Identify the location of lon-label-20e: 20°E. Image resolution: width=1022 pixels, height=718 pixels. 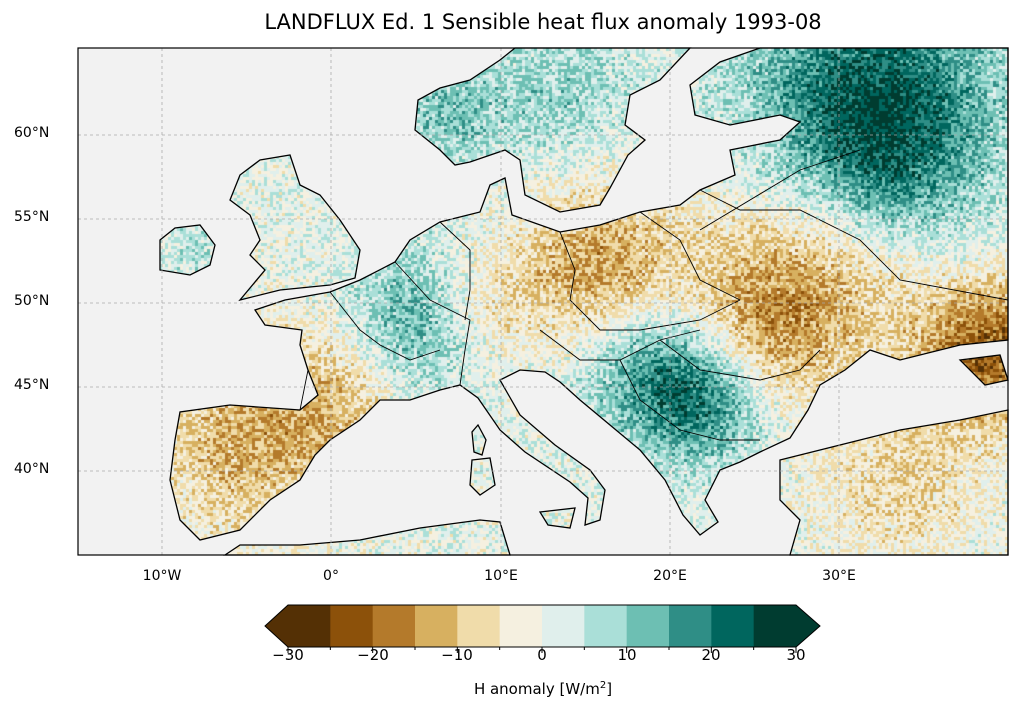
(670, 576).